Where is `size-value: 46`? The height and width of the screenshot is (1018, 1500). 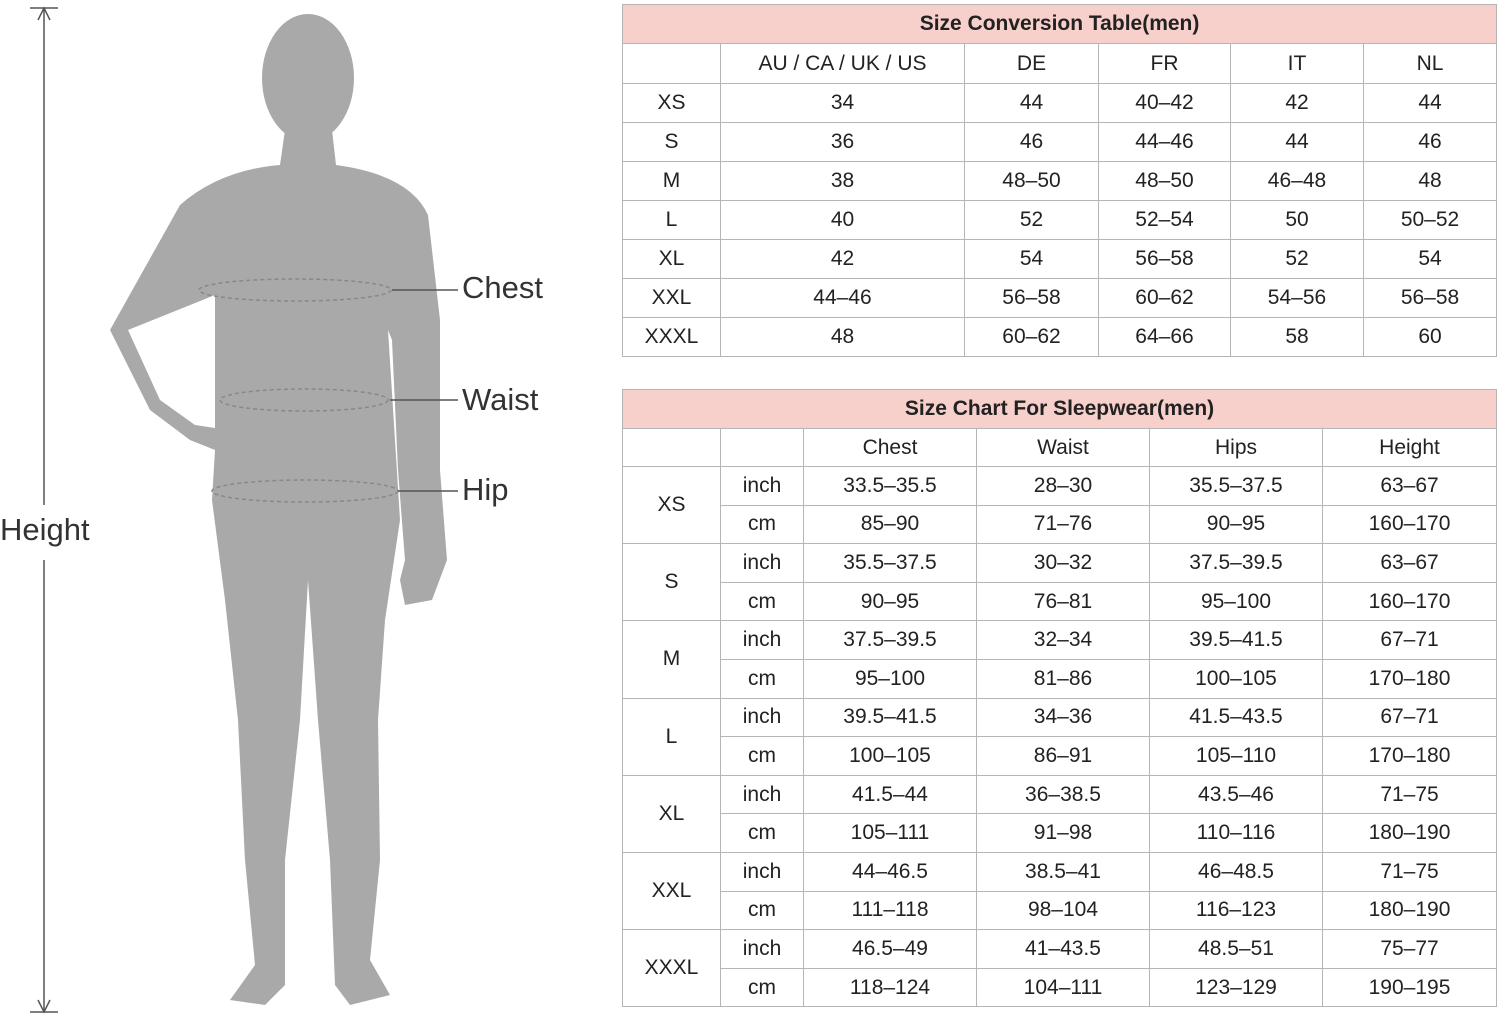
size-value: 46 is located at coordinates (1430, 142).